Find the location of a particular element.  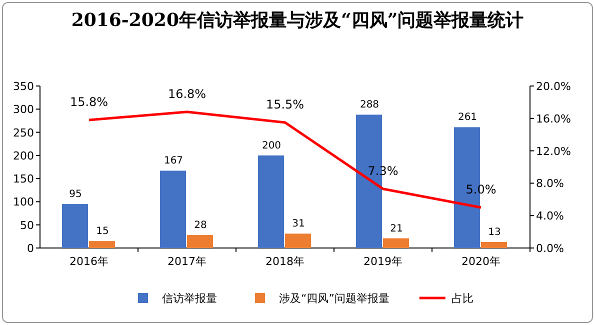

x-tick-label: 2019年 is located at coordinates (383, 261).